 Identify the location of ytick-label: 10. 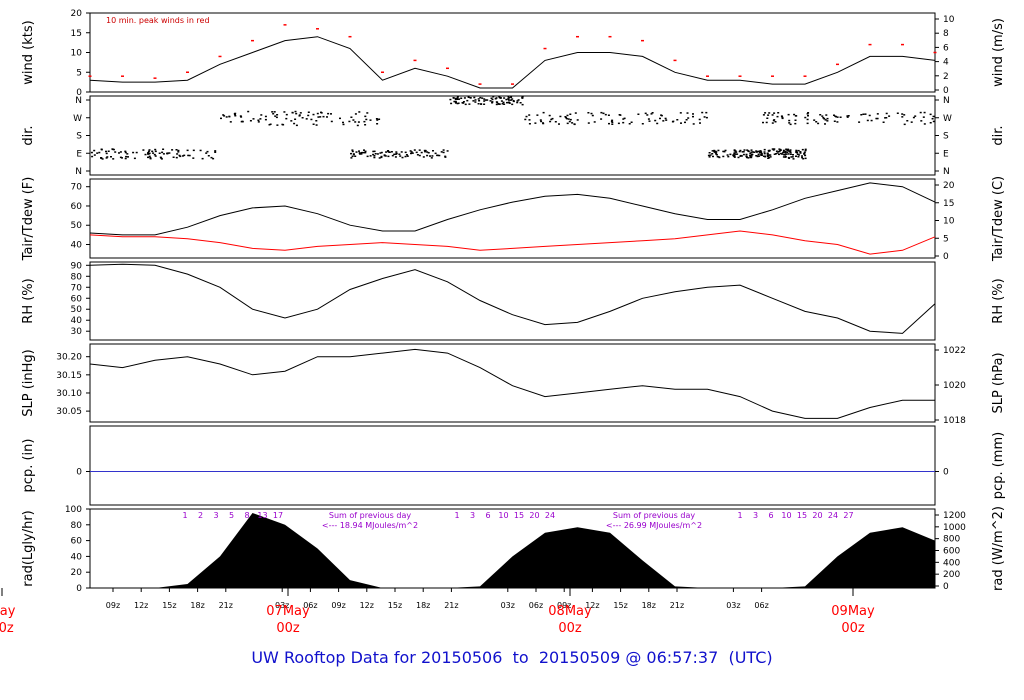
(77, 54).